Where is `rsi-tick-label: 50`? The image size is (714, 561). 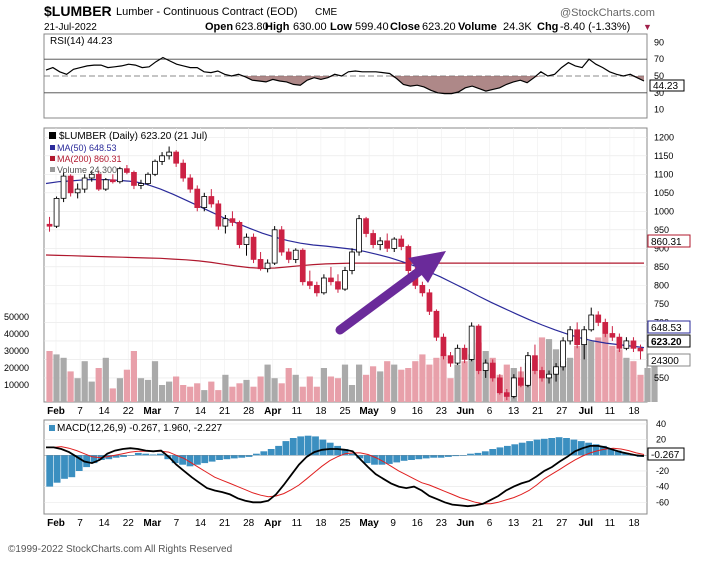 rsi-tick-label: 50 is located at coordinates (659, 76).